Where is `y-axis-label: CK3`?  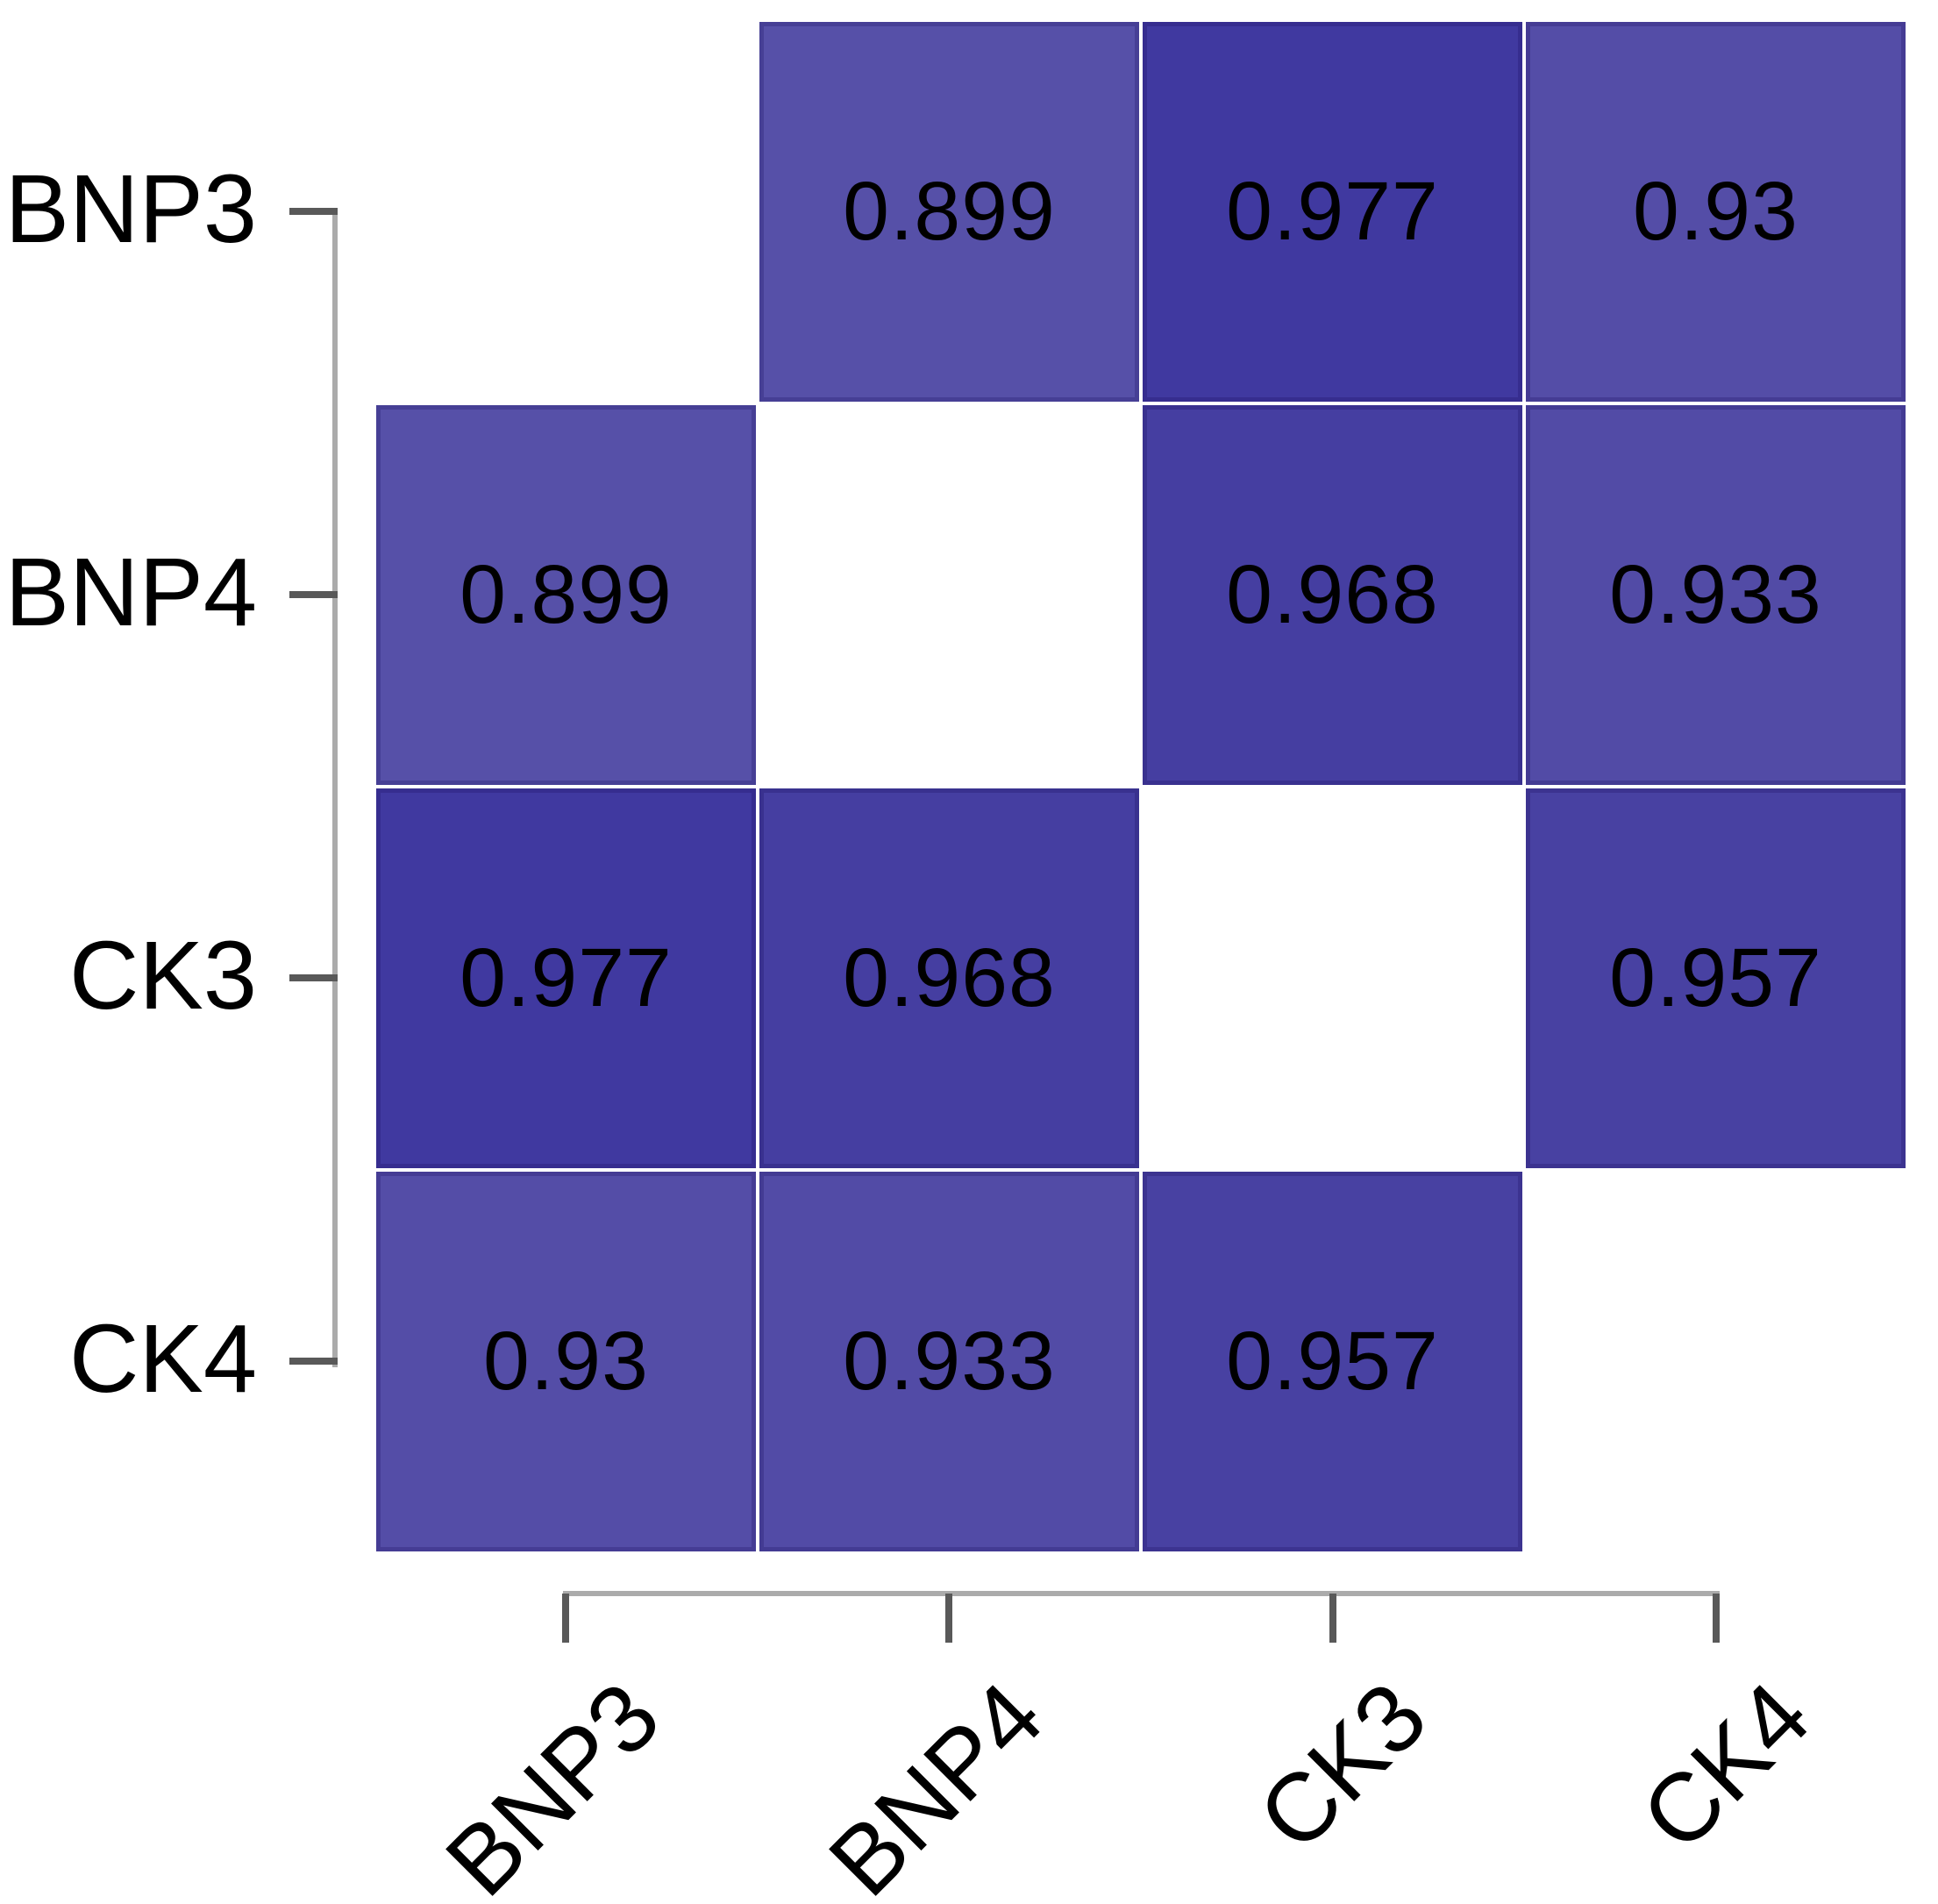 y-axis-label: CK3 is located at coordinates (163, 975).